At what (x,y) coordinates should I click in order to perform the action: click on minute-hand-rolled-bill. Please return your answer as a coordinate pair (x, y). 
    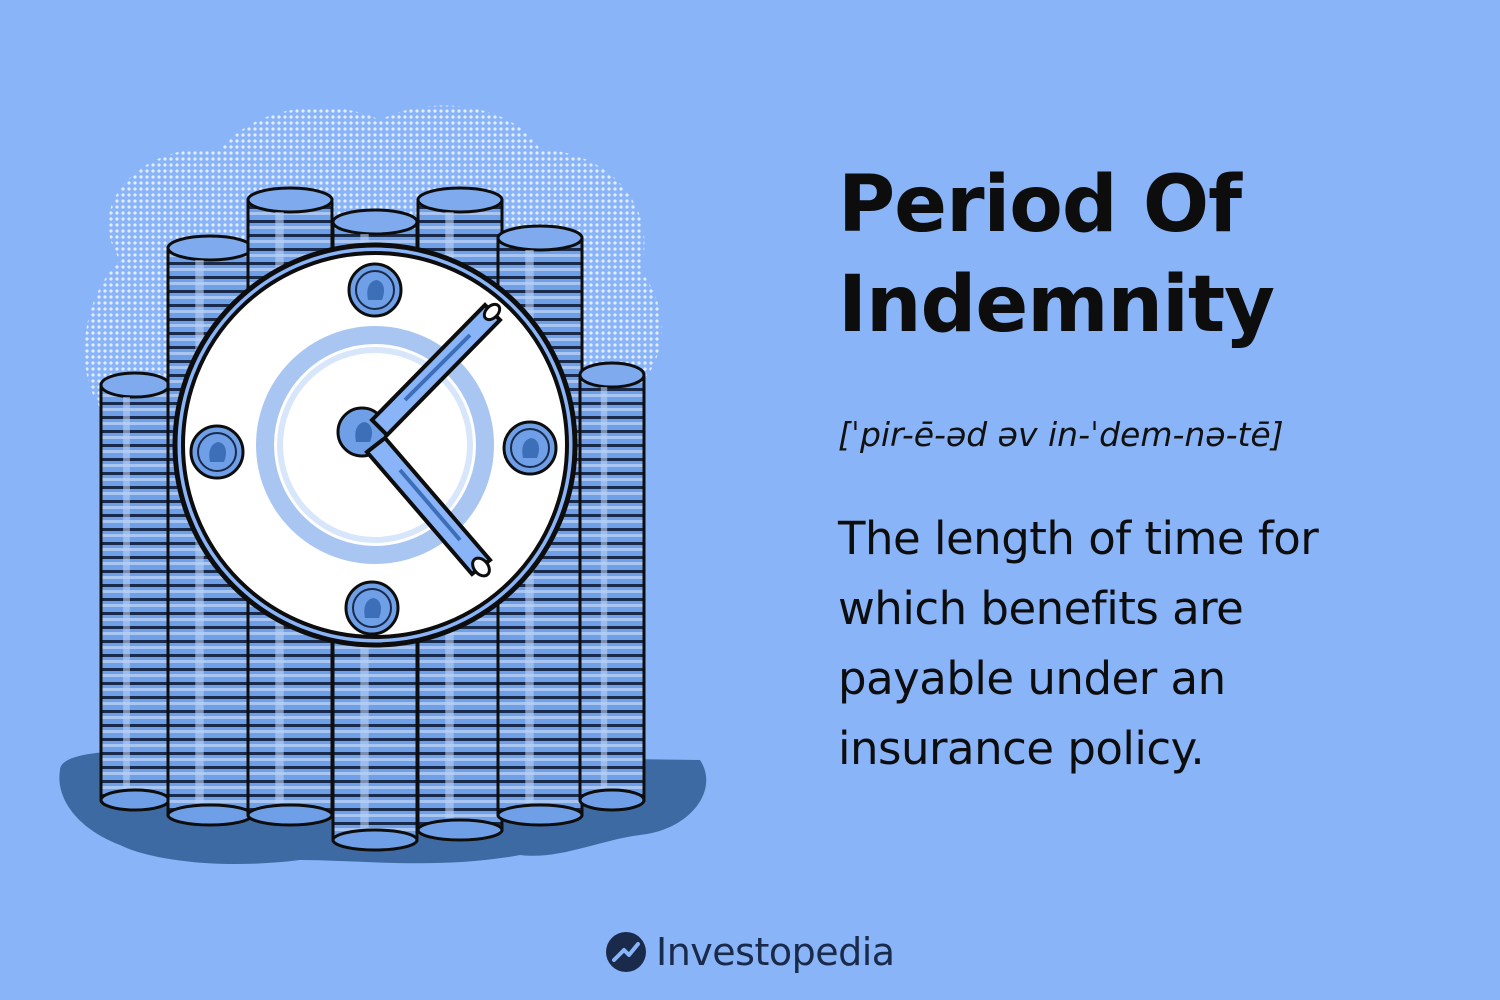
    Looking at the image, I should click on (436, 370).